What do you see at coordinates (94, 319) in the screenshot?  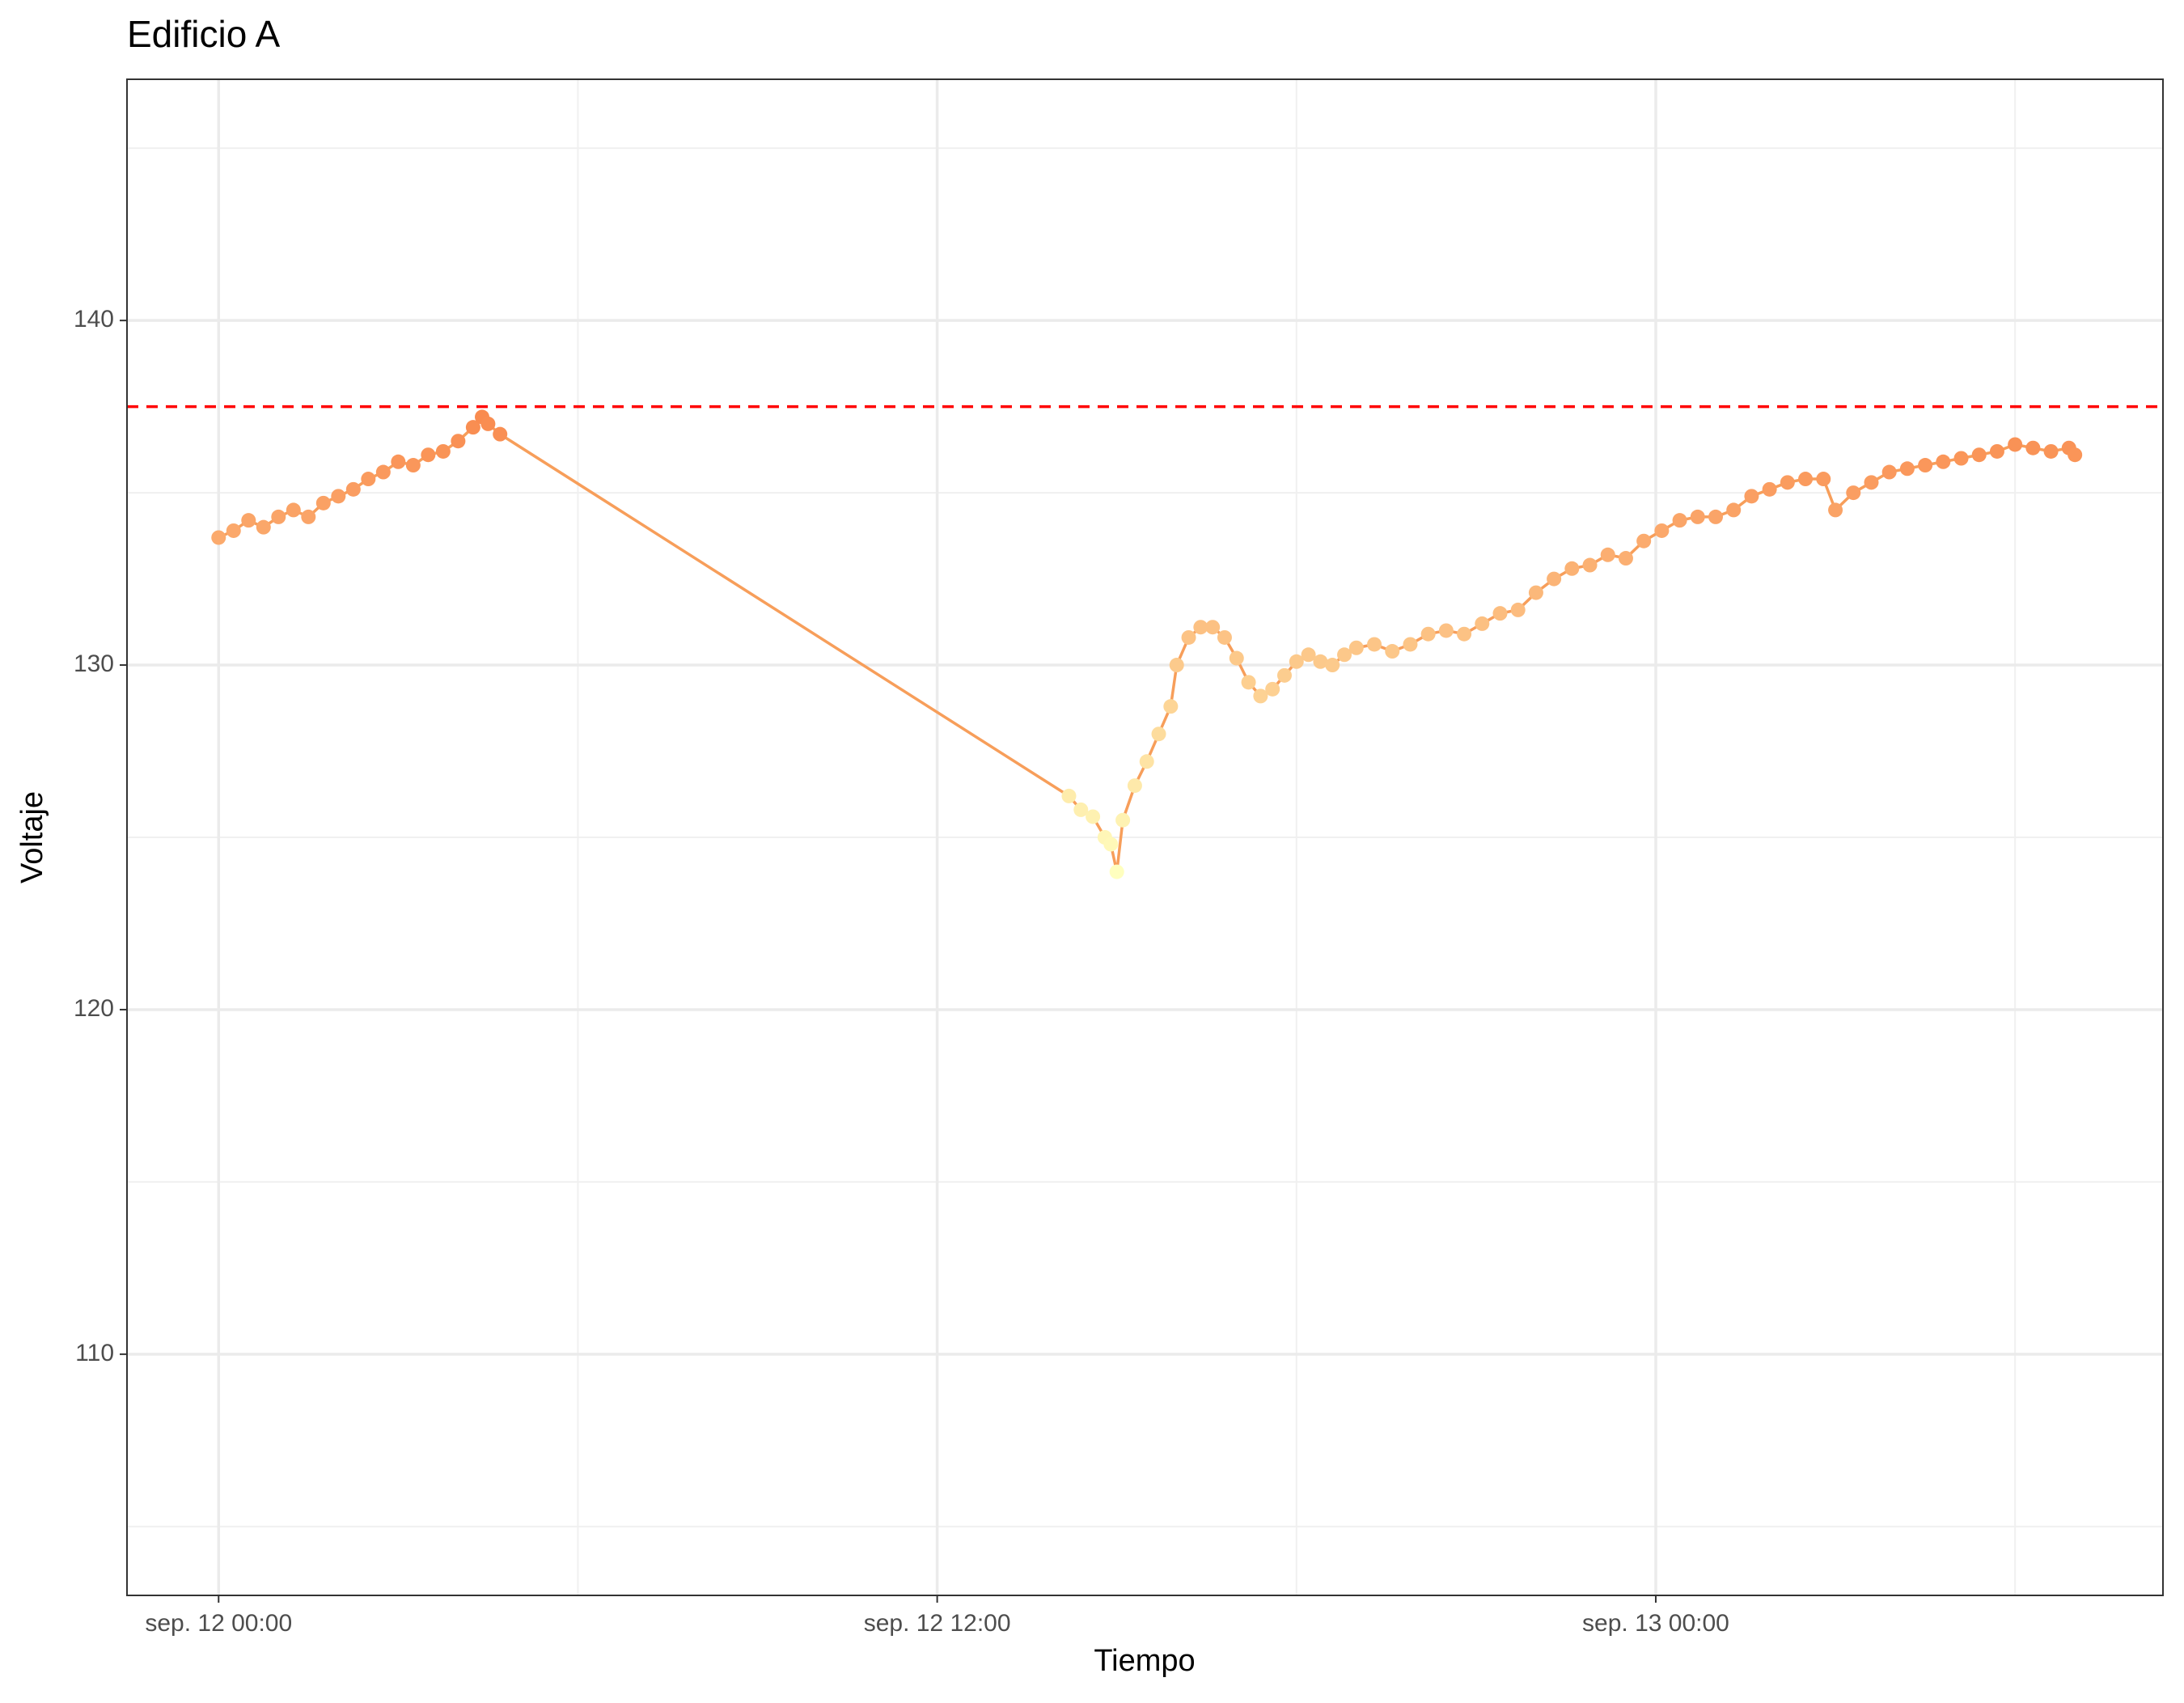 I see `y-tick-label: 140` at bounding box center [94, 319].